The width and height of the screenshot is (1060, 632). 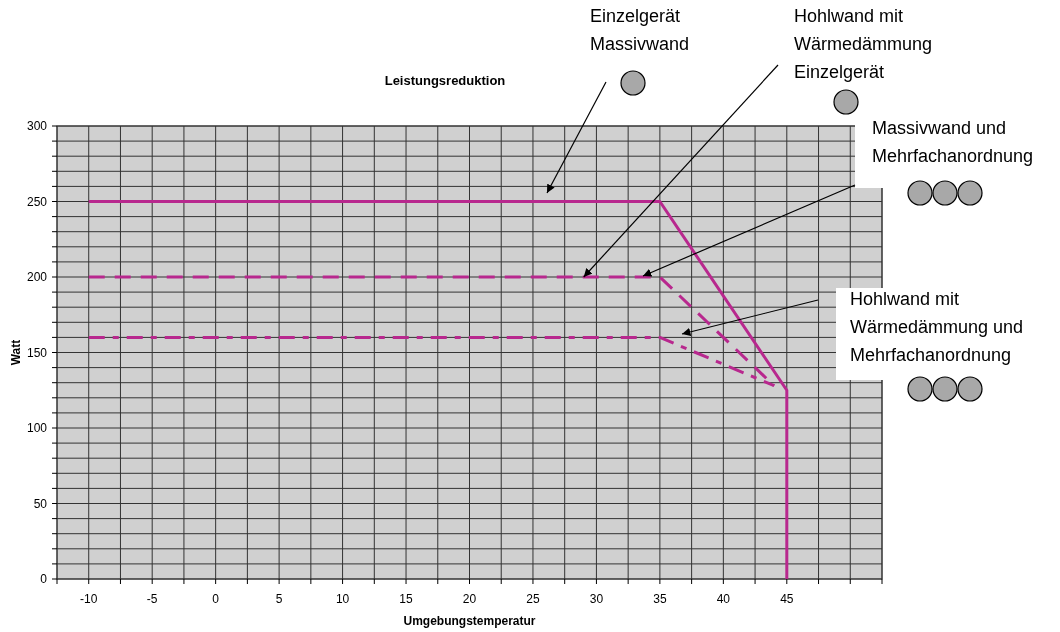 I want to click on x-tick-label: 40, so click(x=723, y=599).